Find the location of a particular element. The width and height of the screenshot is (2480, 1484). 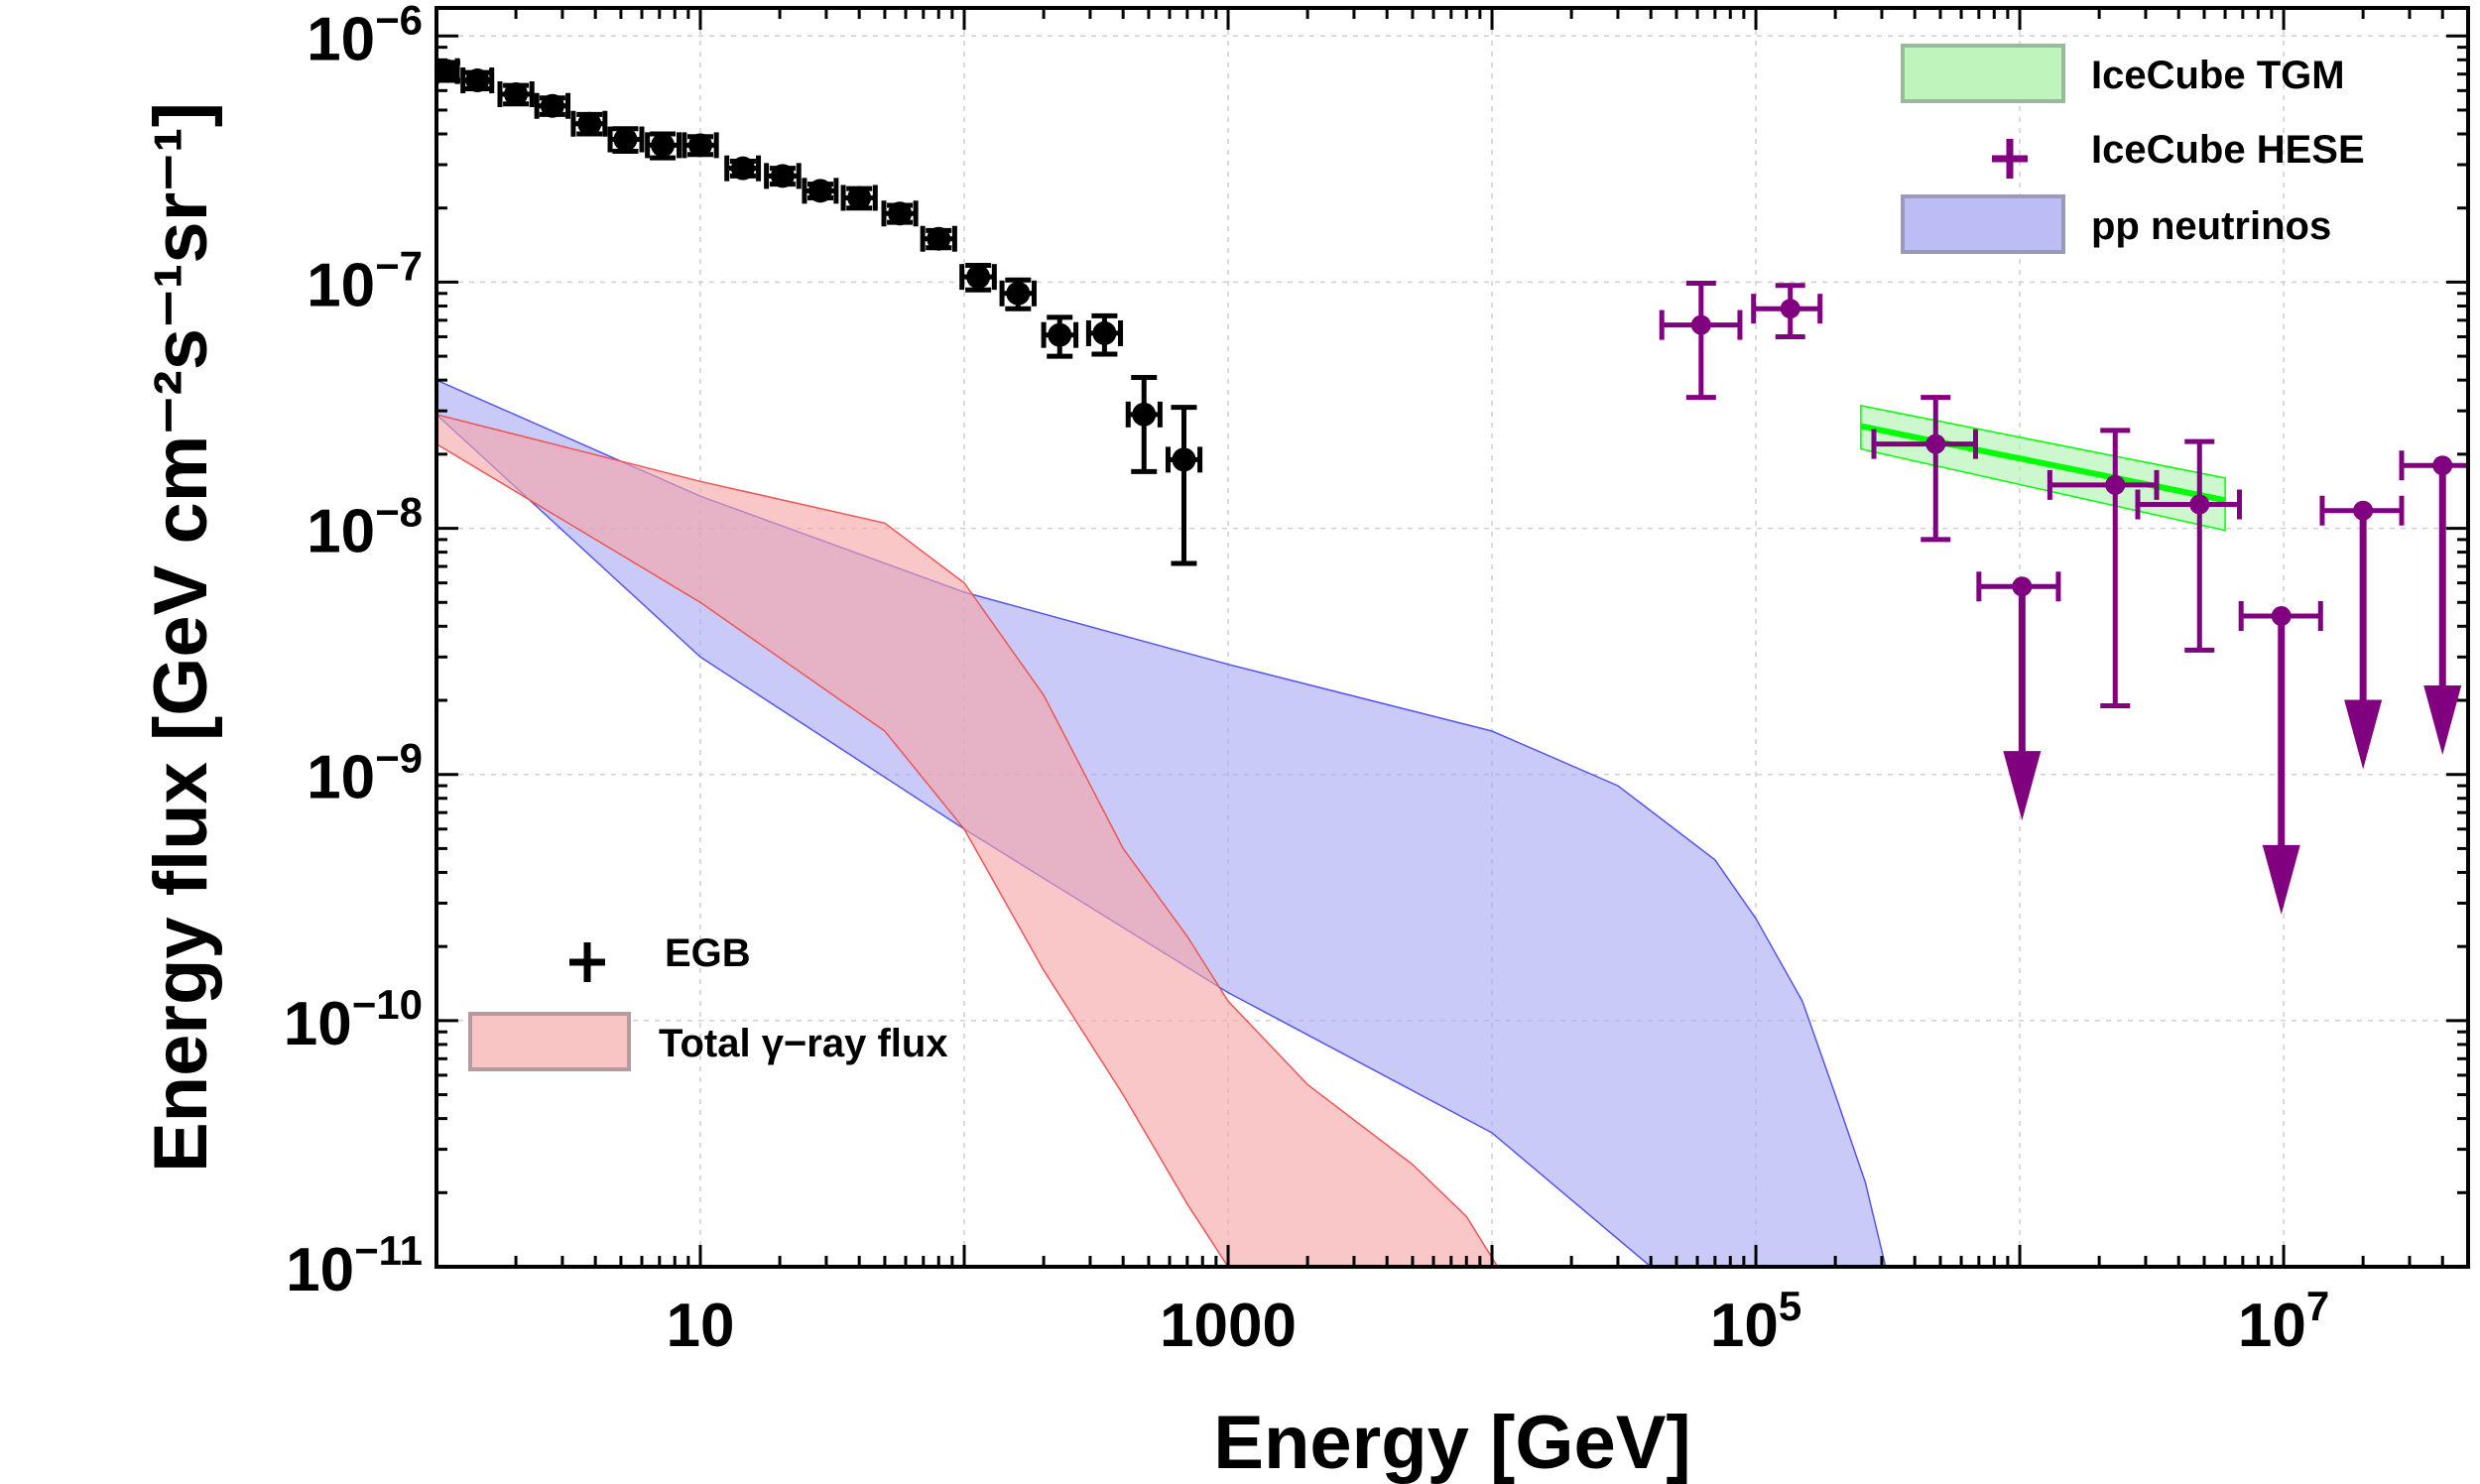

icecube-hese-legend-label: IceCube HESE is located at coordinates (2228, 150).